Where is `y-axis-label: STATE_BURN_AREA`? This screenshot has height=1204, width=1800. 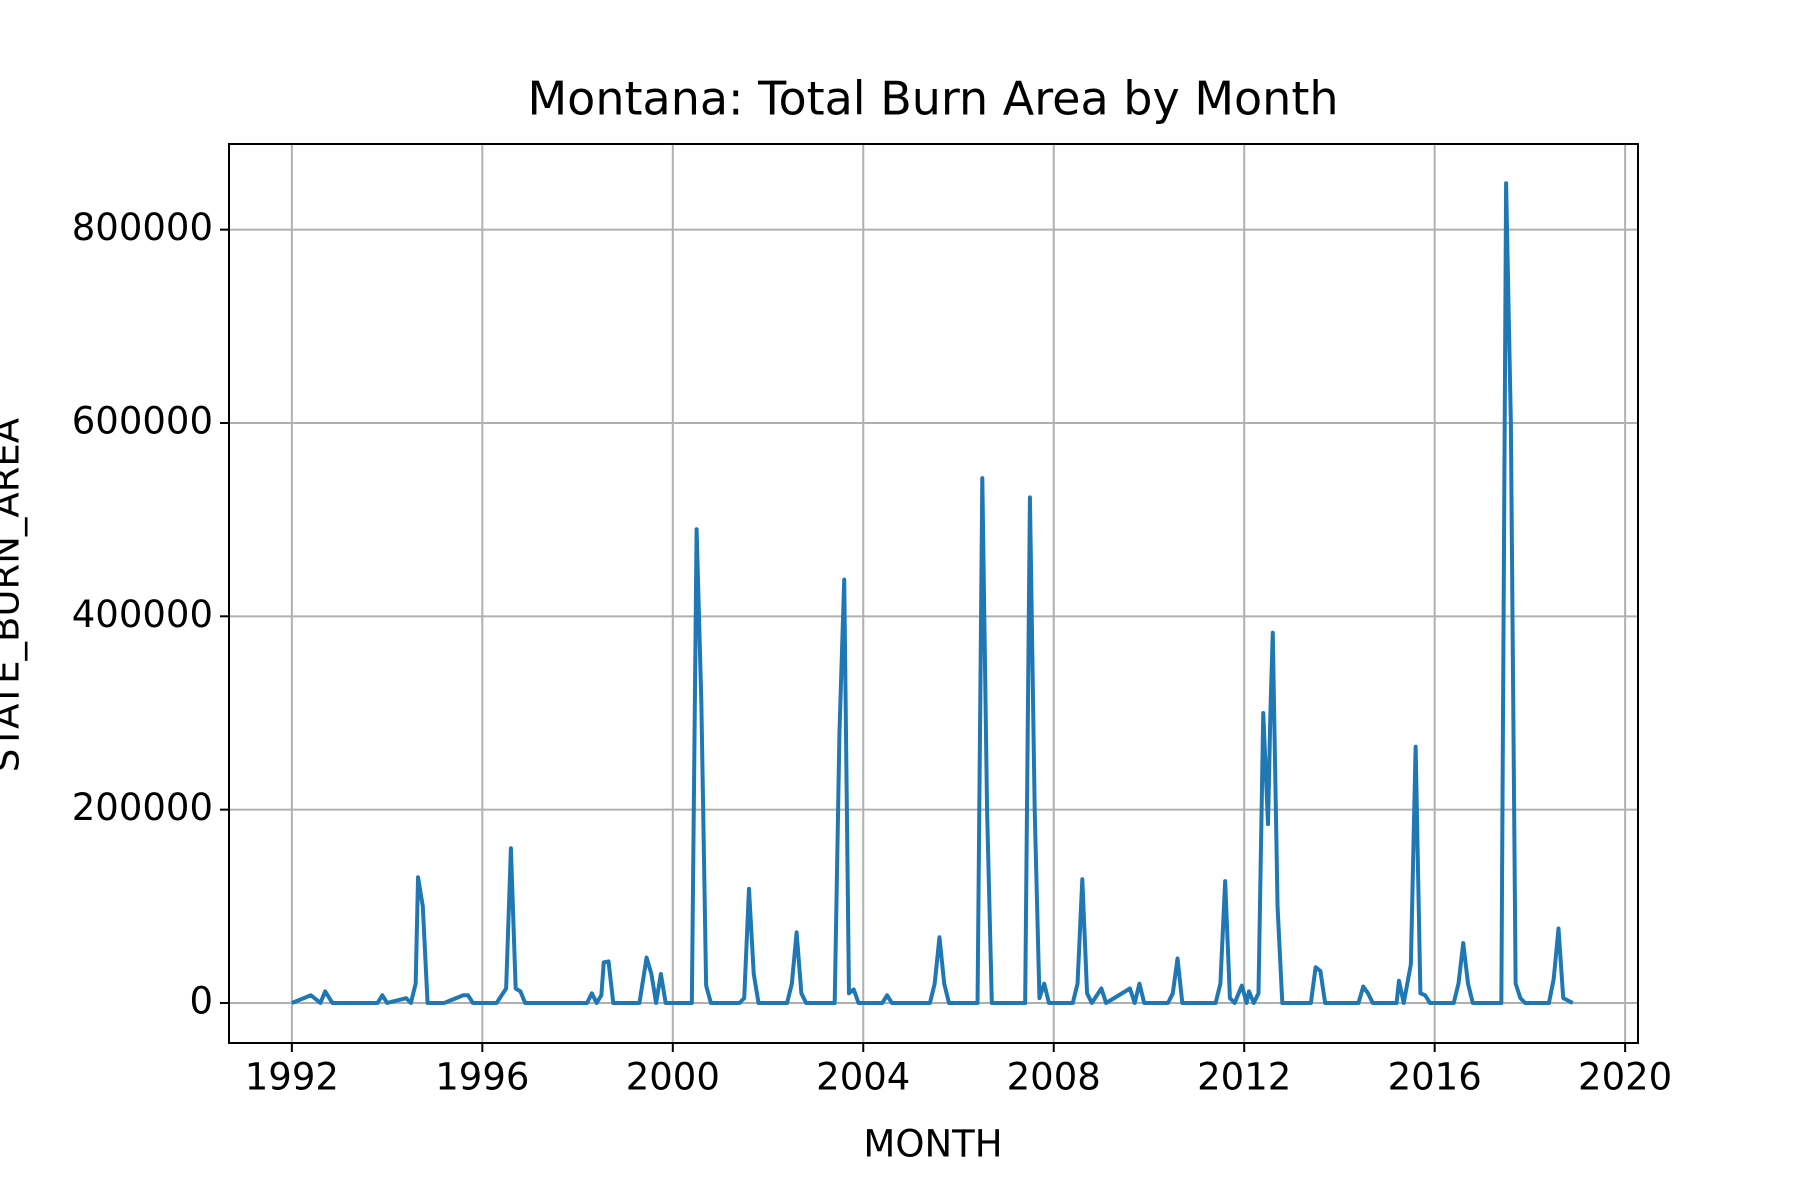 y-axis-label: STATE_BURN_AREA is located at coordinates (14, 595).